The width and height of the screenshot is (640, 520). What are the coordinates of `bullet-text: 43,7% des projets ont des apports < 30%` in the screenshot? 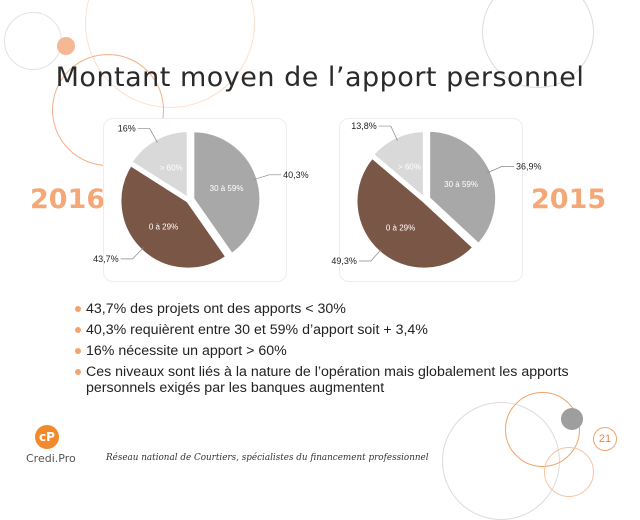 It's located at (216, 309).